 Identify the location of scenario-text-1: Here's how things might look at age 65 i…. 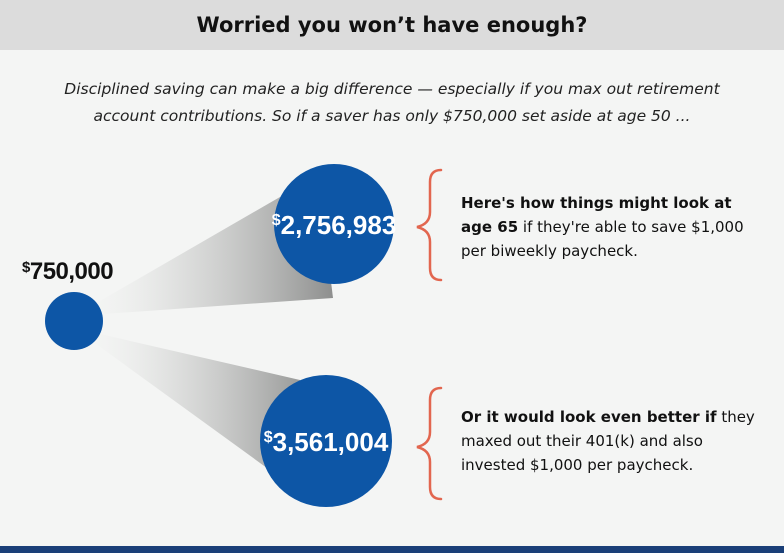
(611, 227).